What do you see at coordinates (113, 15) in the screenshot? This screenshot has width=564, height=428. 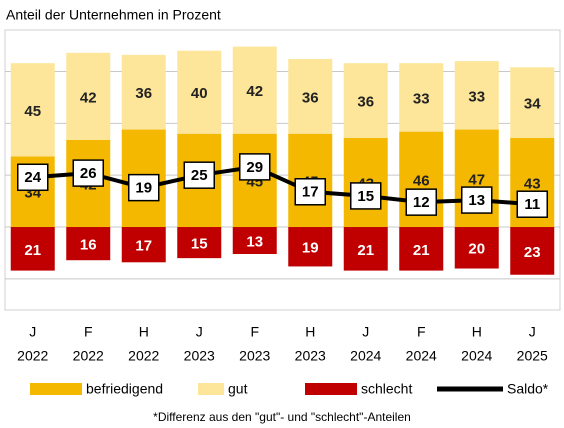 I see `chart-title: Anteil der Unternehmen in Prozent` at bounding box center [113, 15].